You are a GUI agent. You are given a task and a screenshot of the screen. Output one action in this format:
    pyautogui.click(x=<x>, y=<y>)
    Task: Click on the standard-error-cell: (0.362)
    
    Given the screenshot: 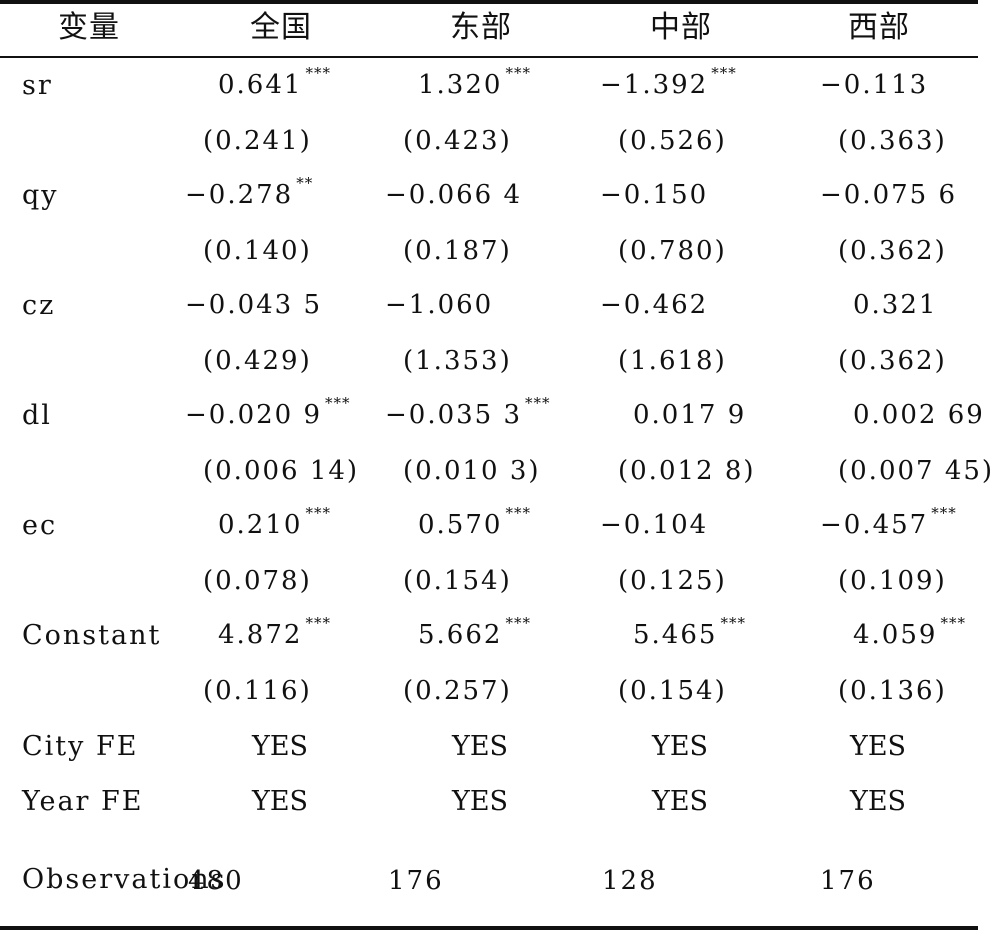 What is the action you would take?
    pyautogui.click(x=892, y=361)
    